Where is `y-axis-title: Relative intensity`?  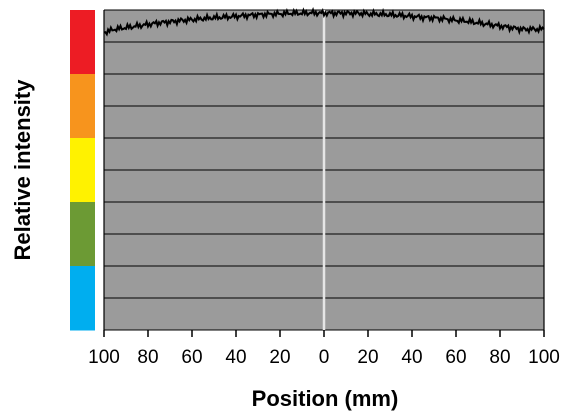
y-axis-title: Relative intensity is located at coordinates (22, 170).